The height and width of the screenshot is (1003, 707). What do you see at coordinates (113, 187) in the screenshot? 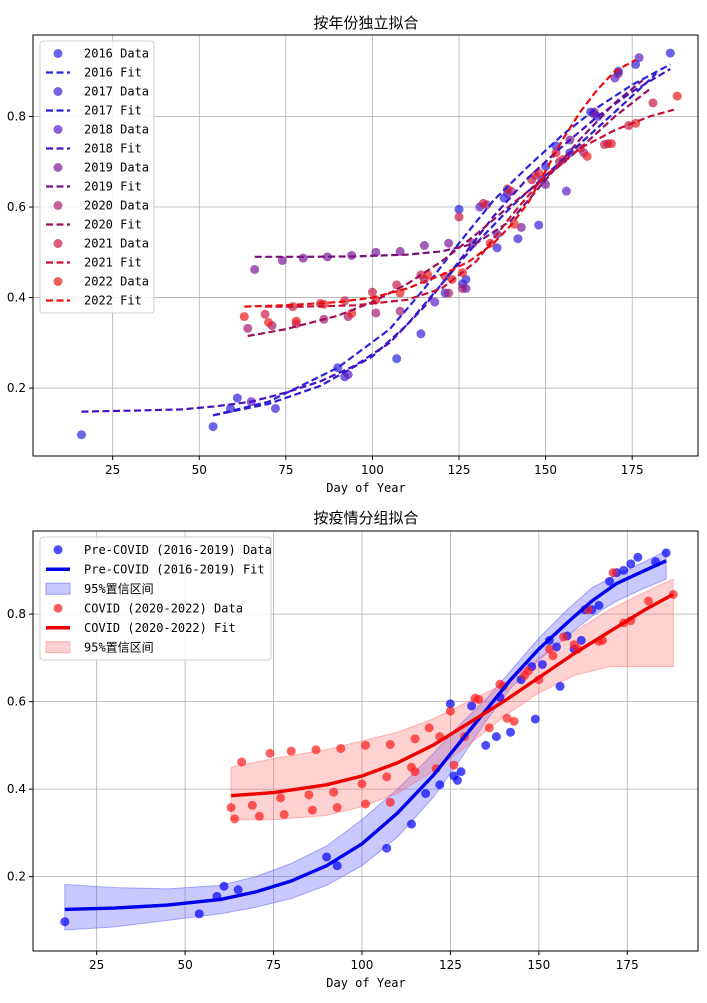
I see `legend-entry-label: 2019 Fit` at bounding box center [113, 187].